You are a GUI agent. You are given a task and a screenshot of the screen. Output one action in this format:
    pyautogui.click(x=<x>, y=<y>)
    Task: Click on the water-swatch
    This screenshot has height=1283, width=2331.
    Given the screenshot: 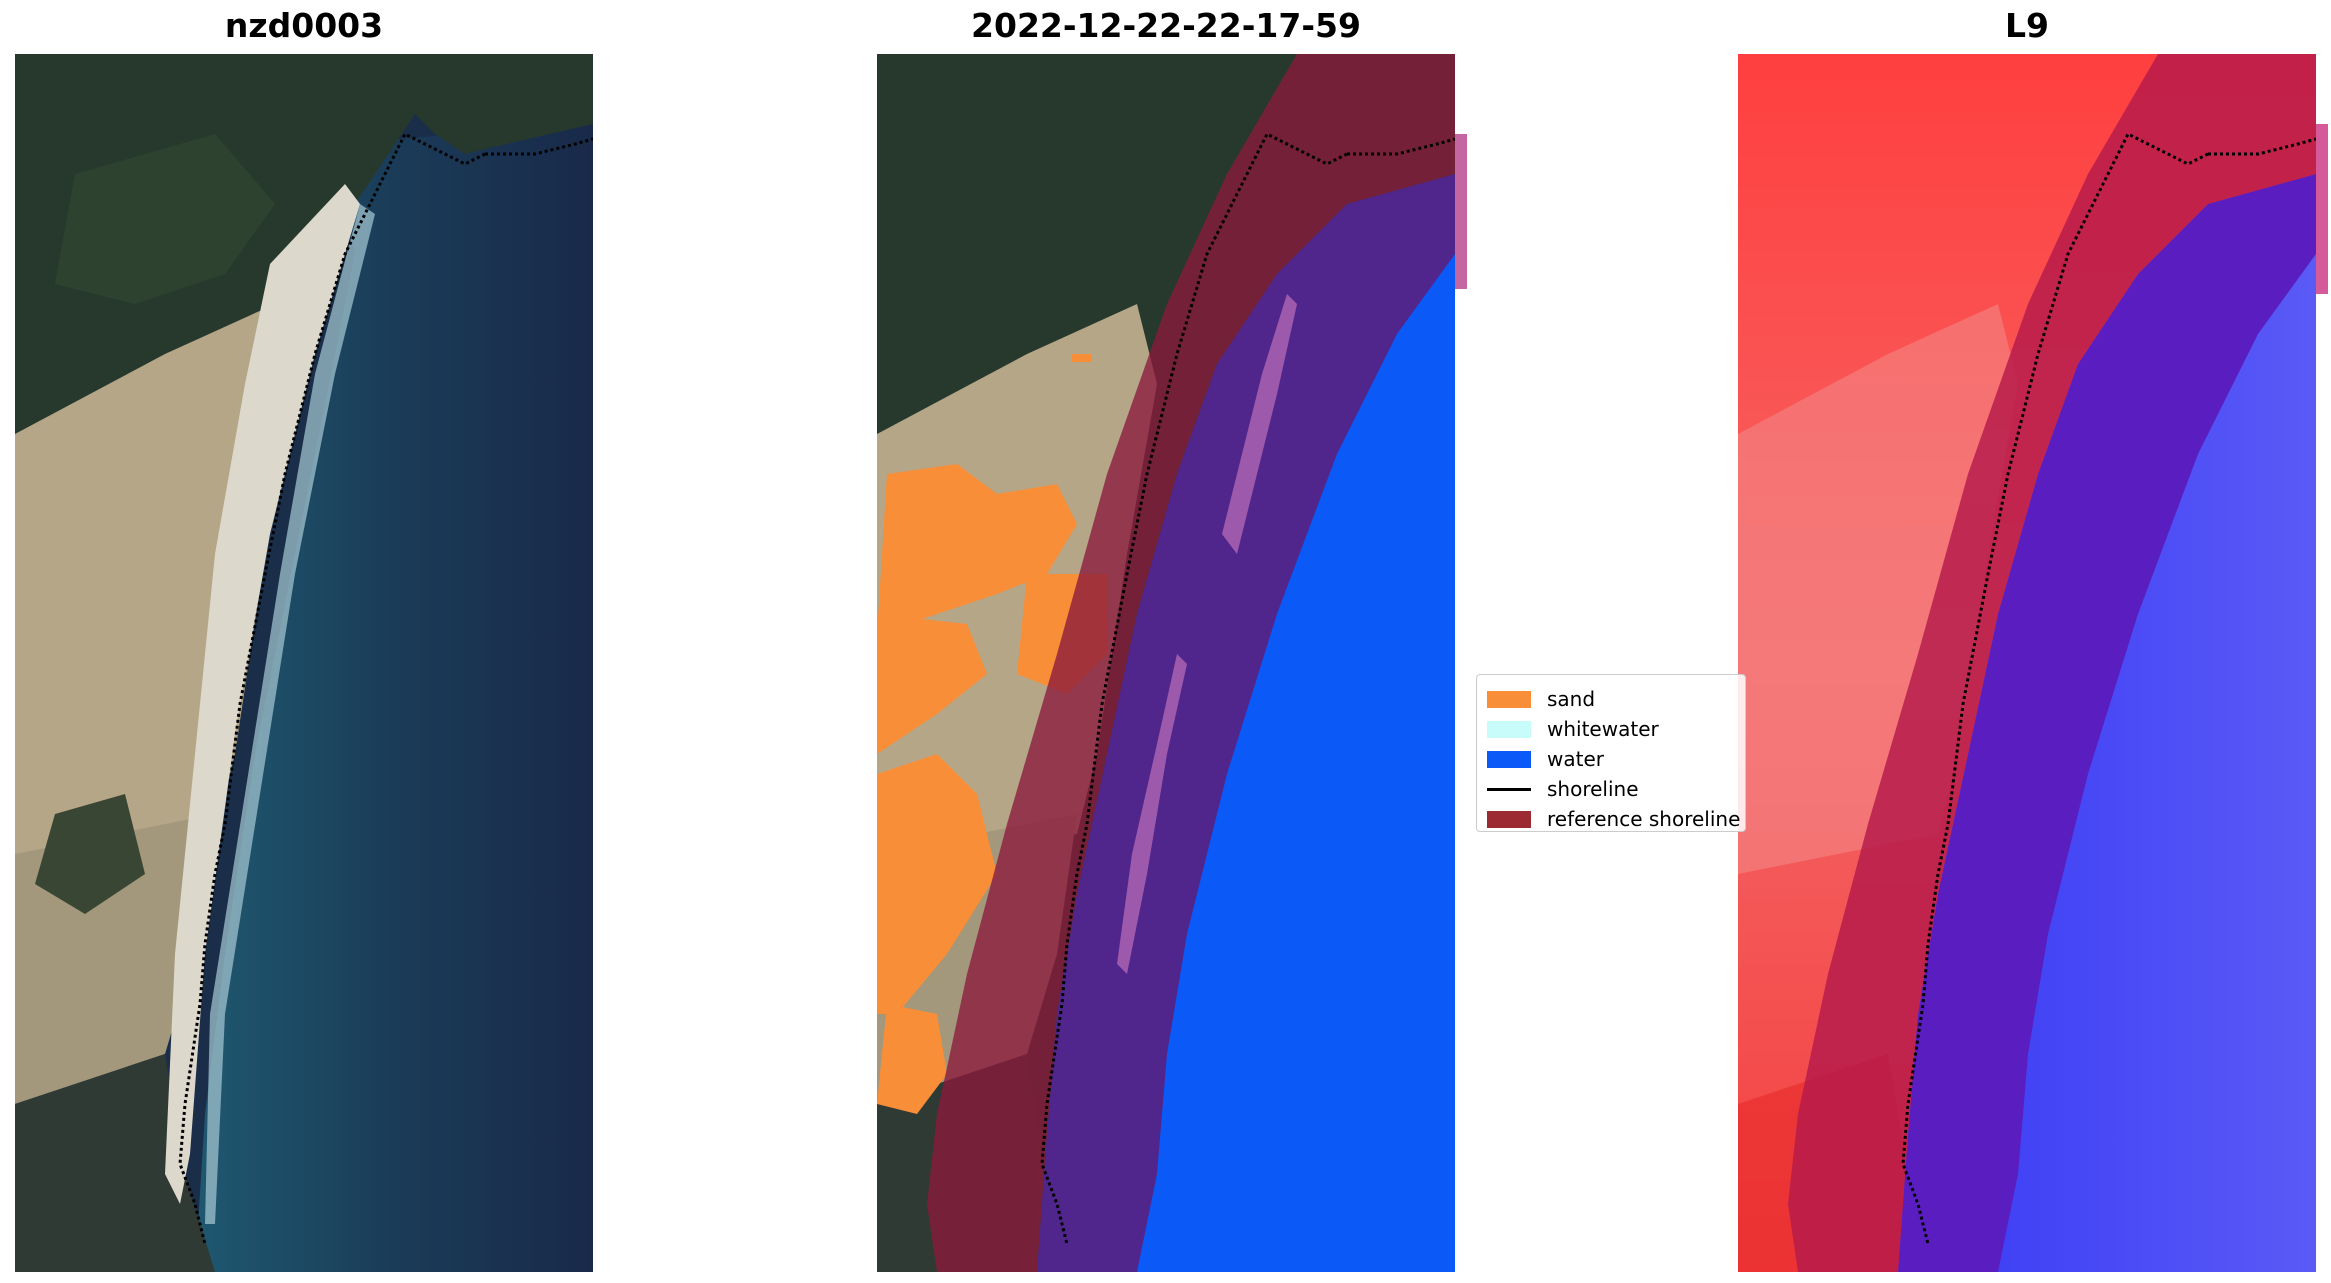 What is the action you would take?
    pyautogui.click(x=1509, y=759)
    